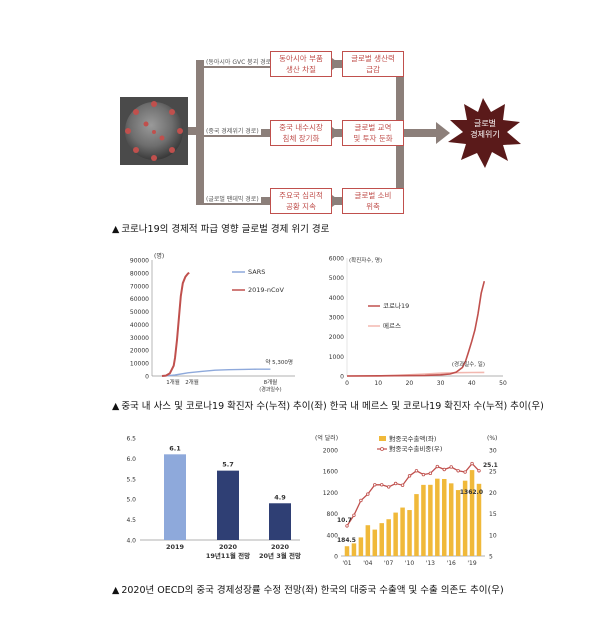 Image resolution: width=600 pixels, height=617 pixels. I want to click on flow-path-label-china: (중국 경제위기 경로), so click(232, 130).